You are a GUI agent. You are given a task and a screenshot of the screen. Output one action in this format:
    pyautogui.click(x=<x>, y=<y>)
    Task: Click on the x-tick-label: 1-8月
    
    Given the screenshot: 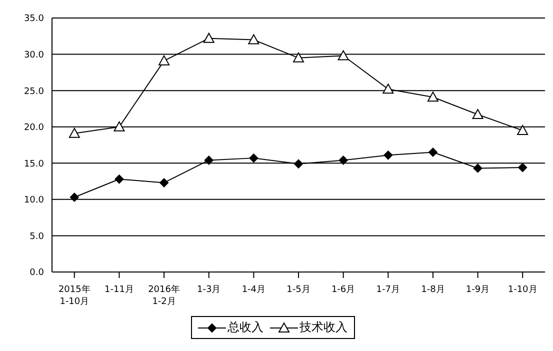 What is the action you would take?
    pyautogui.click(x=433, y=290)
    